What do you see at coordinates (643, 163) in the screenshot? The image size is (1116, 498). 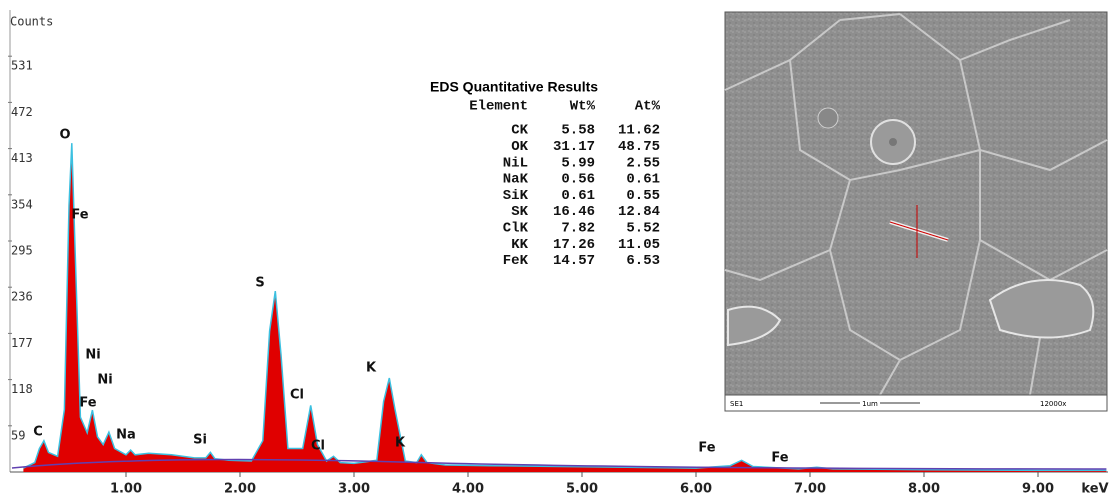 I see `table-cell: 2.55` at bounding box center [643, 163].